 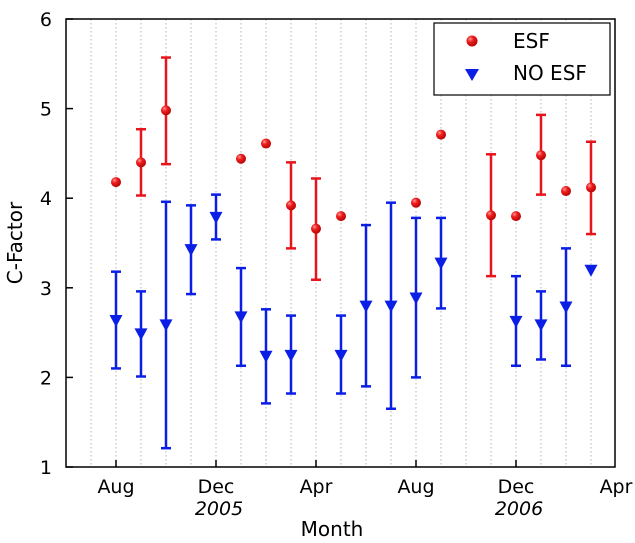 I want to click on year-label: 2005, so click(x=219, y=509).